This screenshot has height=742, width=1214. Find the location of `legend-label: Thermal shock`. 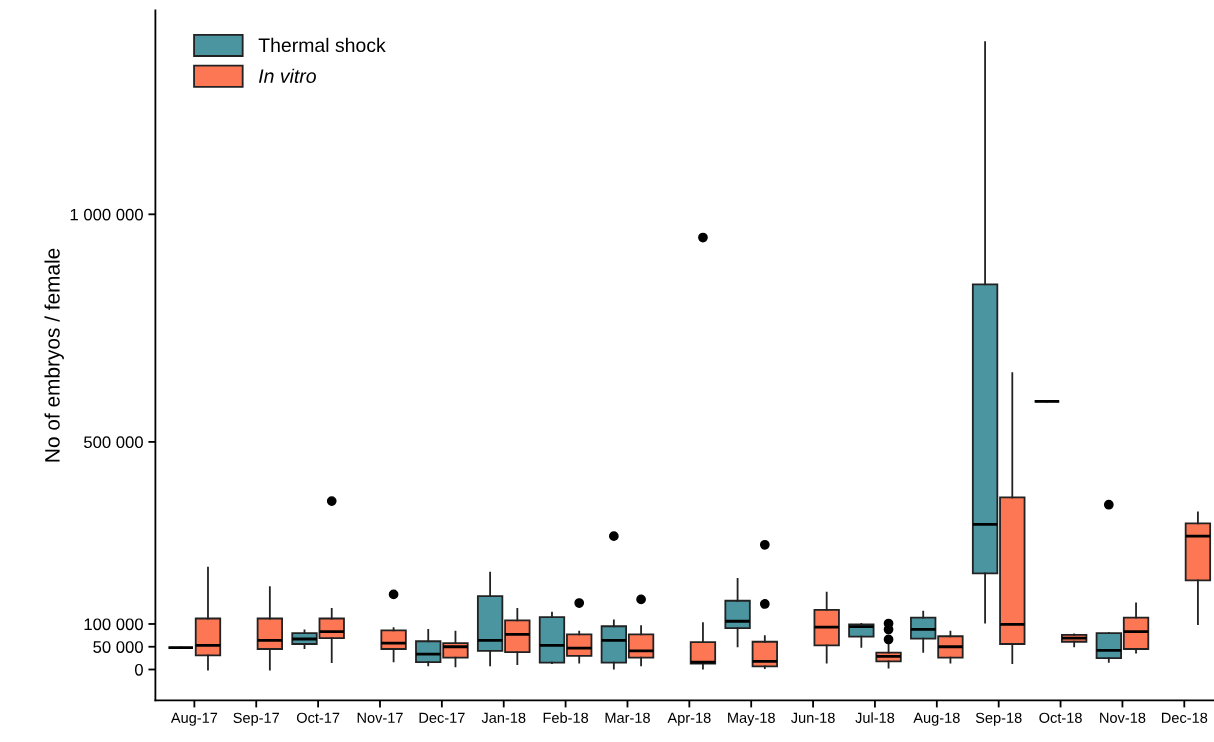

legend-label: Thermal shock is located at coordinates (322, 45).